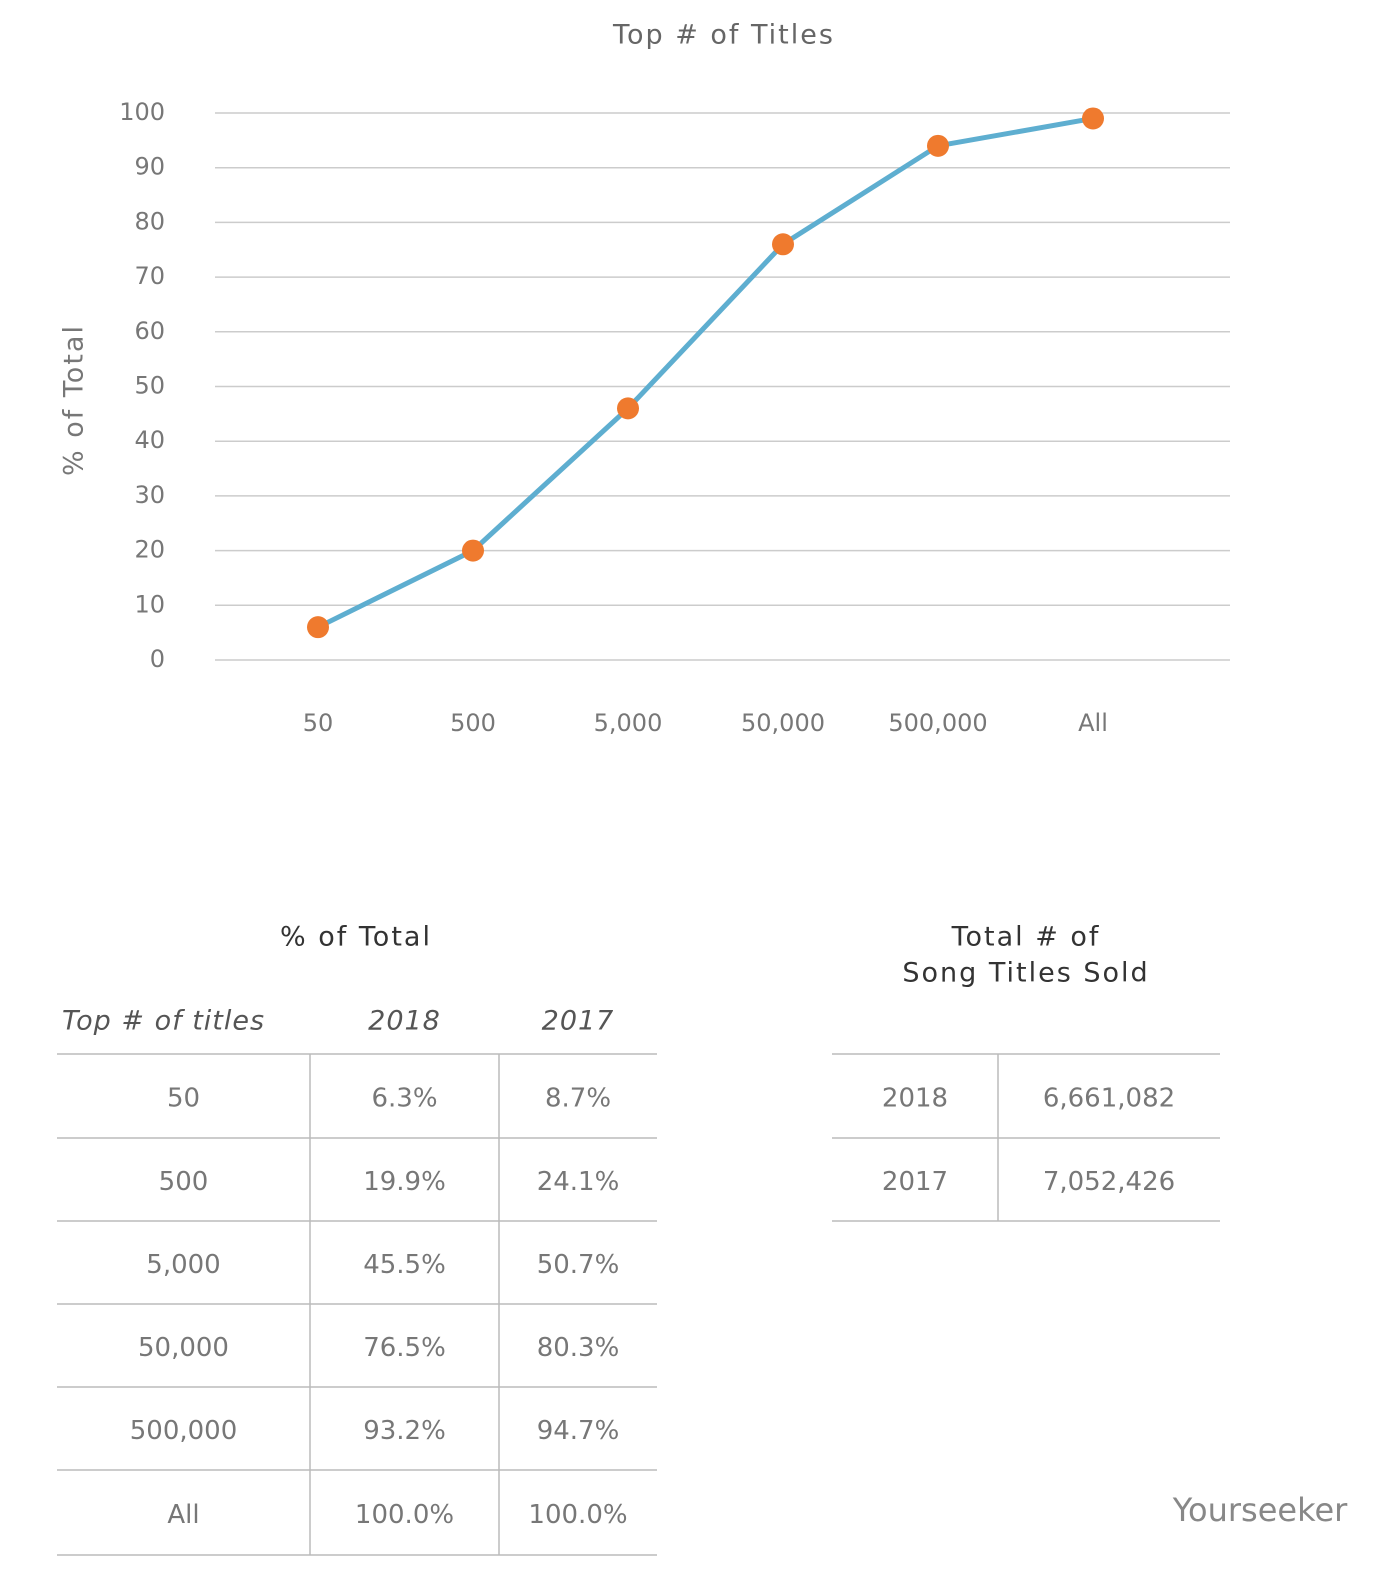 The image size is (1400, 1580). I want to click on x-tick-label: 5,000, so click(628, 723).